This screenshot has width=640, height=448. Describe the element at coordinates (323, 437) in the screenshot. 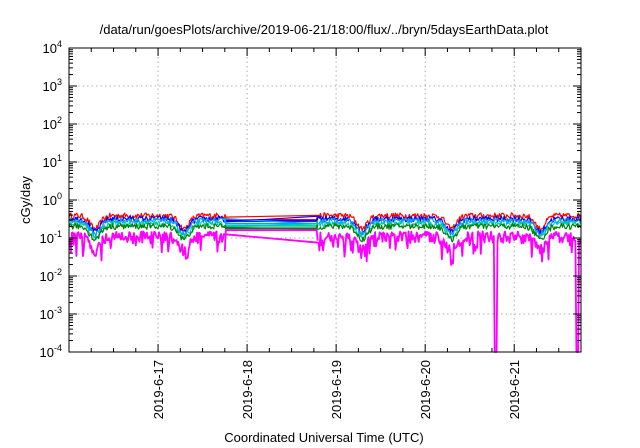

I see `x-axis-label: Coordinated Universal Time (UTC)` at that location.